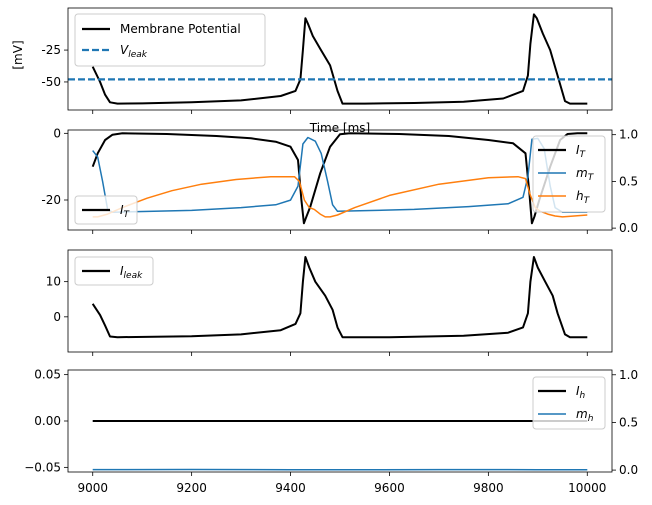 The image size is (652, 505). I want to click on series-line-i-t, so click(339, 178).